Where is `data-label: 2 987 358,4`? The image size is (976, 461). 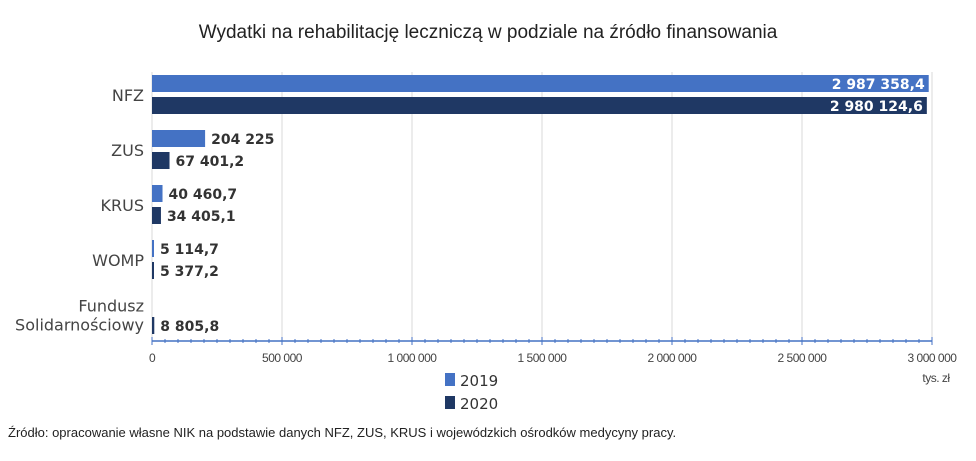 data-label: 2 987 358,4 is located at coordinates (878, 85).